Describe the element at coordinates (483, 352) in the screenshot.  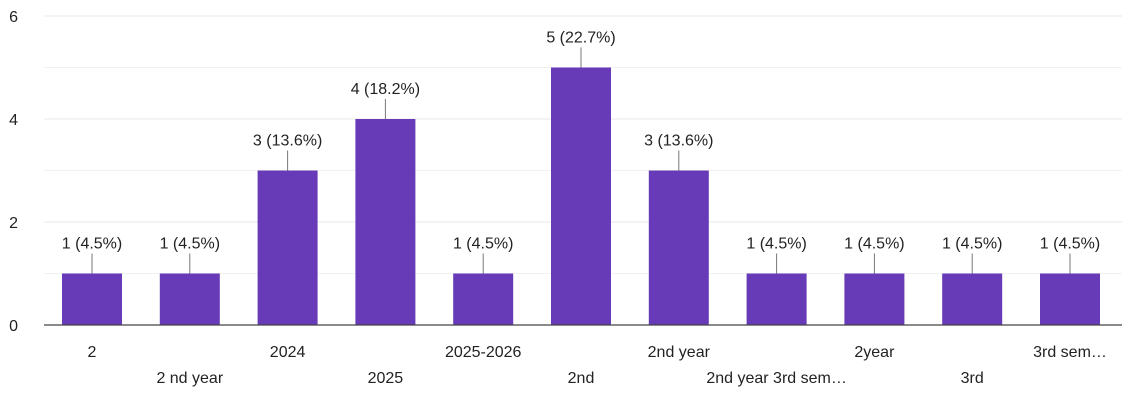
I see `x-tick-label: 2025-2026` at that location.